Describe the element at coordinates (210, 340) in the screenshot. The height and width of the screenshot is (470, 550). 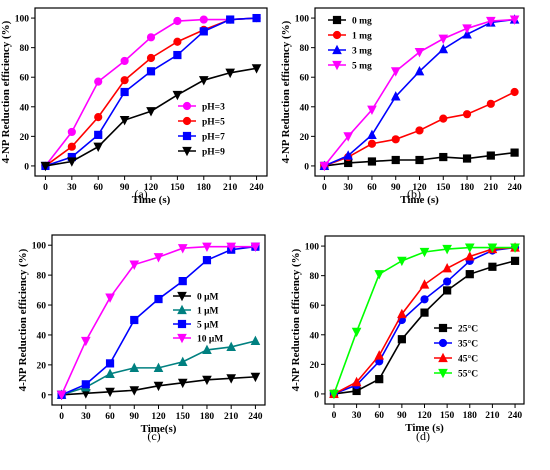
I see `legend-label: 10 μM` at that location.